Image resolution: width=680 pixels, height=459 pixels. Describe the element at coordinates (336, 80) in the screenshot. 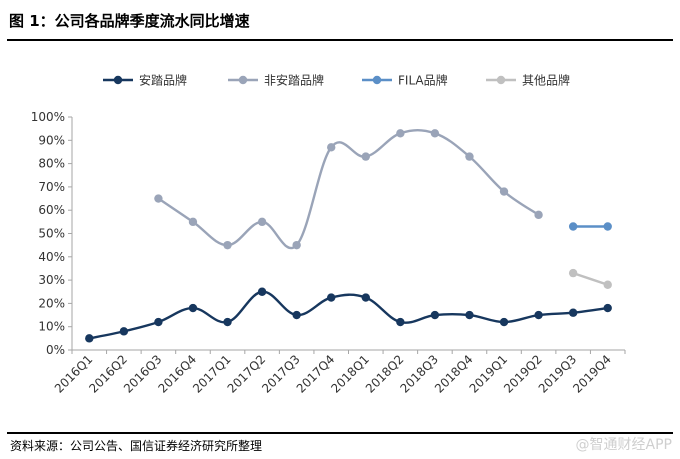

I see `legend: 安踏品牌 非安踏品牌 FILA品牌 其他品牌` at that location.